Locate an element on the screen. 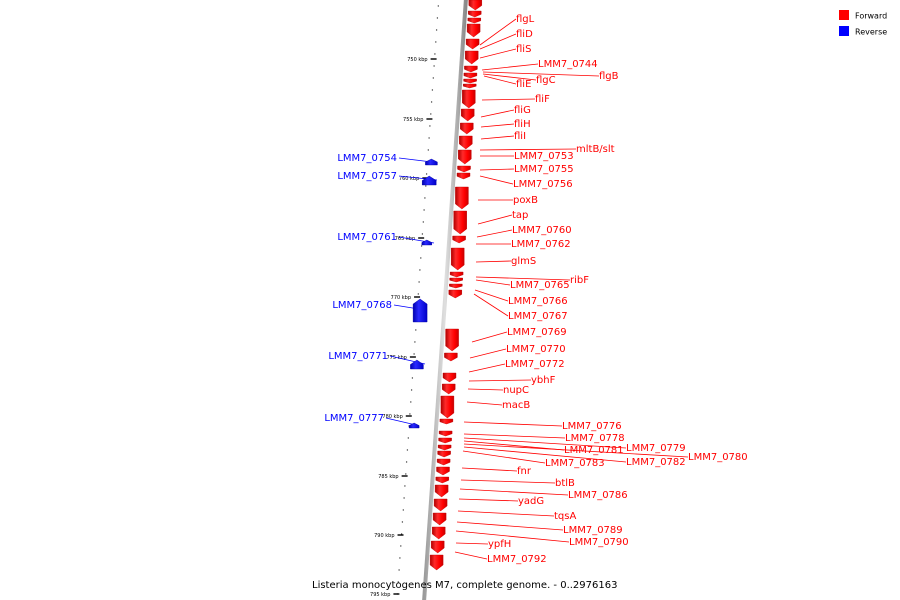  forward-gene-label: fliH is located at coordinates (522, 124).